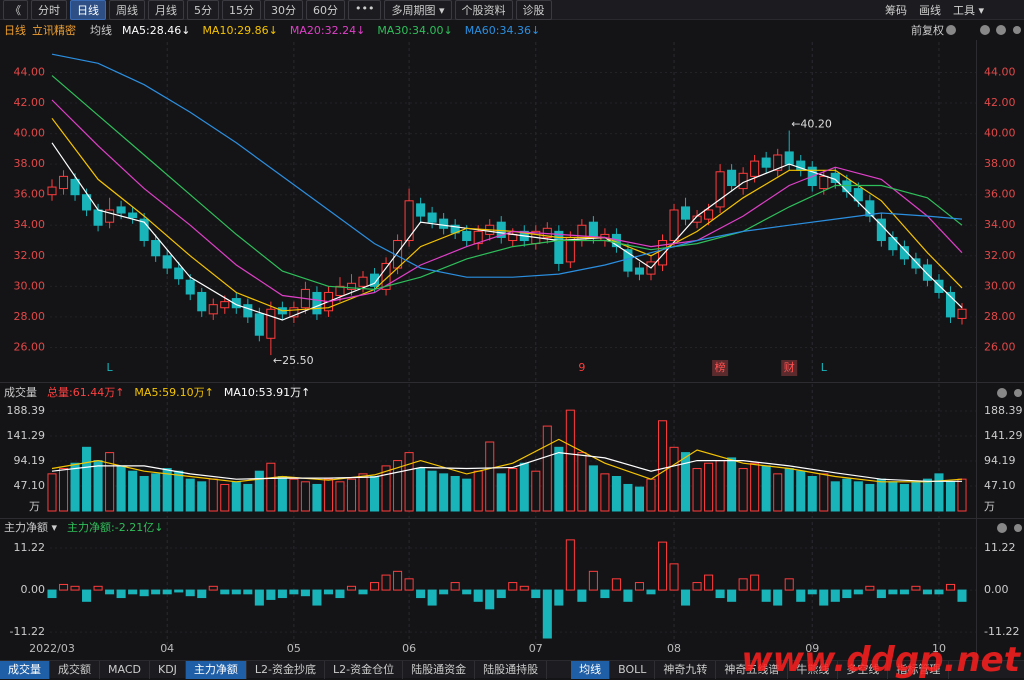 This screenshot has width=1024, height=680. Describe the element at coordinates (325, 10) in the screenshot. I see `period-button: 60分` at that location.